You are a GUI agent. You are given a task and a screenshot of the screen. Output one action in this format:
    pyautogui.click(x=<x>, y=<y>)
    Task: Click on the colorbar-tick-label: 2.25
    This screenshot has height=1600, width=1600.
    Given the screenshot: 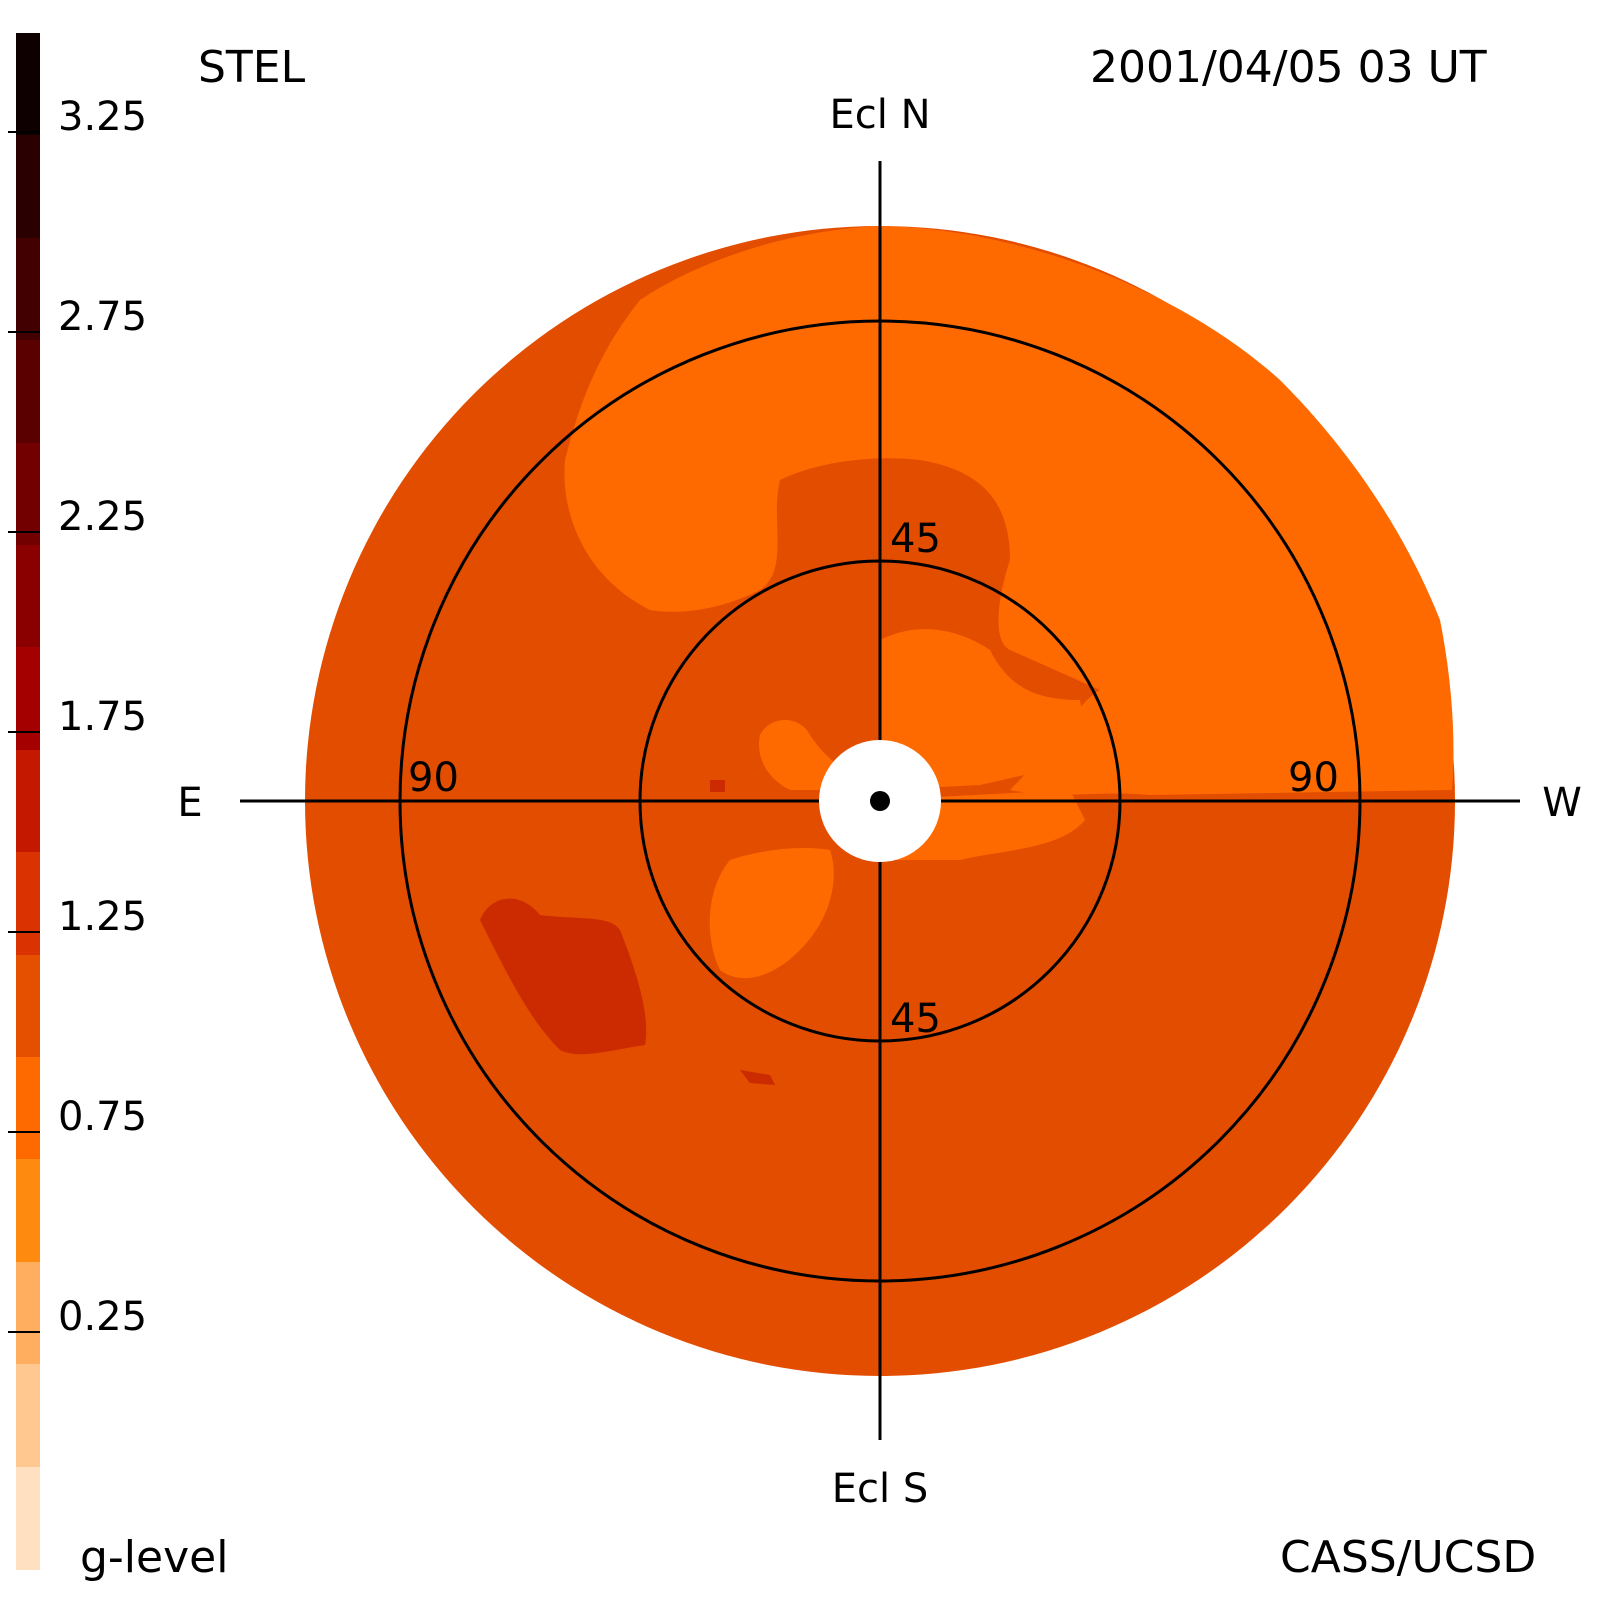 What is the action you would take?
    pyautogui.click(x=103, y=517)
    